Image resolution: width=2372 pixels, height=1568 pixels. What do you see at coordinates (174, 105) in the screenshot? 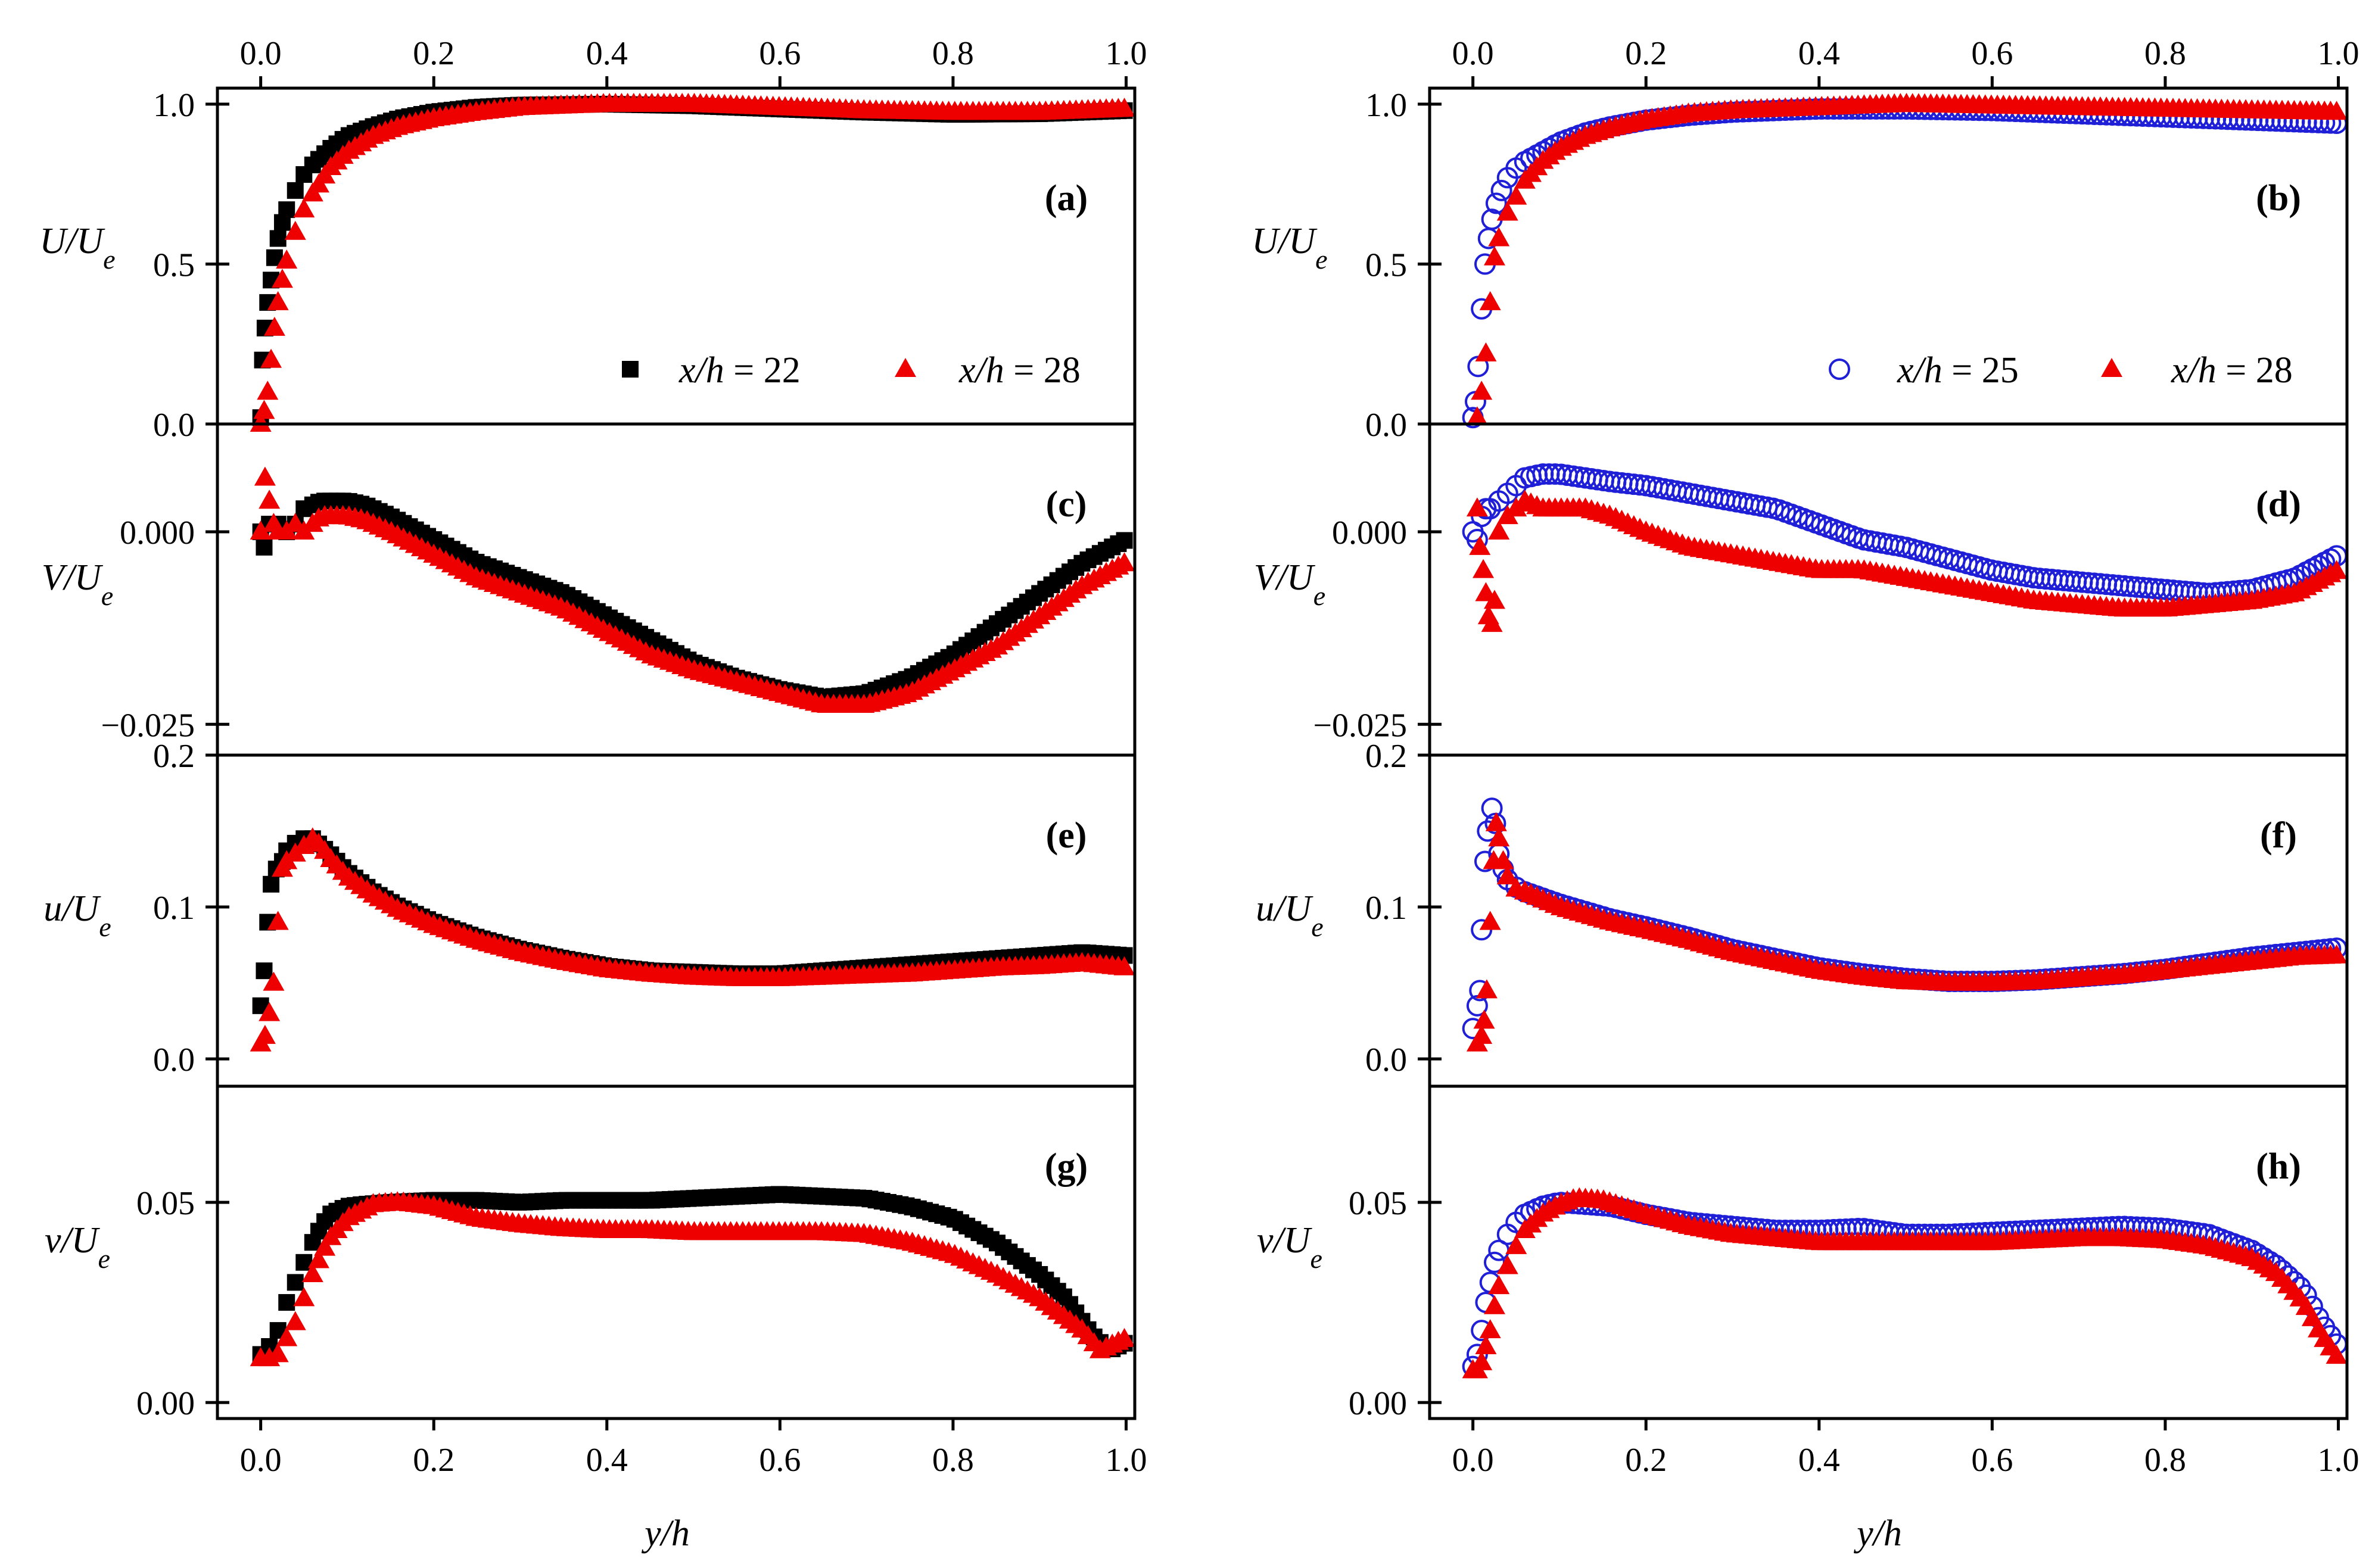
I see `y-tick-label: 1.0` at bounding box center [174, 105].